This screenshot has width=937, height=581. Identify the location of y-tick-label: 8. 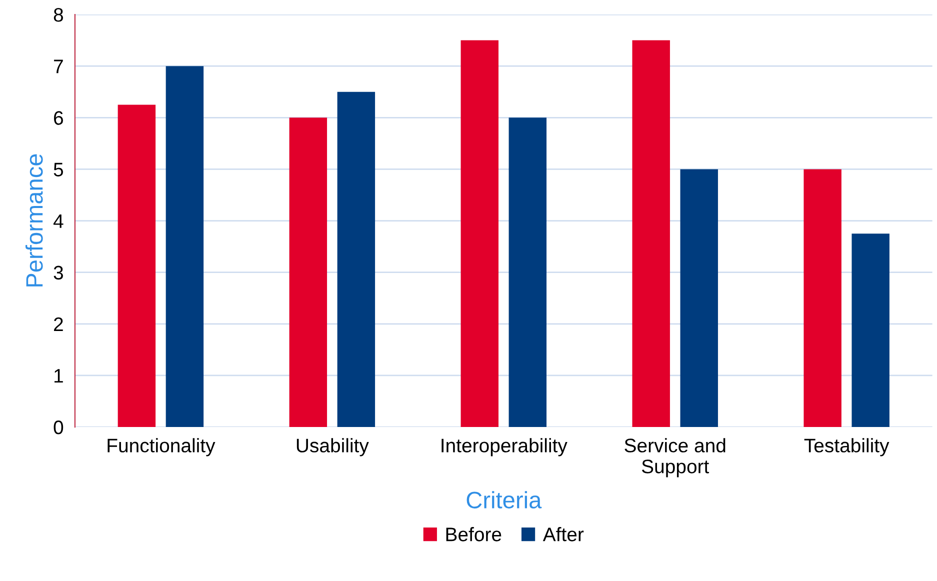
(59, 15).